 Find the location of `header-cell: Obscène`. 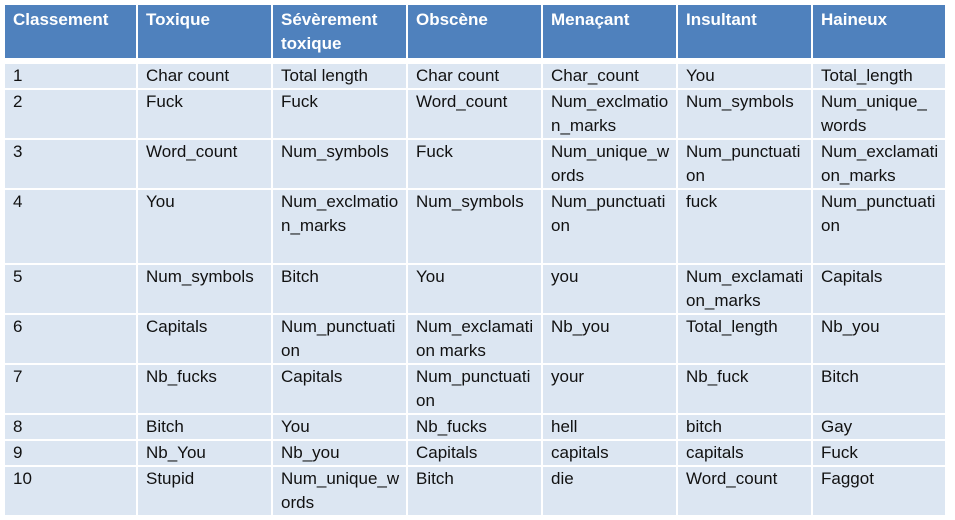

header-cell: Obscène is located at coordinates (474, 31).